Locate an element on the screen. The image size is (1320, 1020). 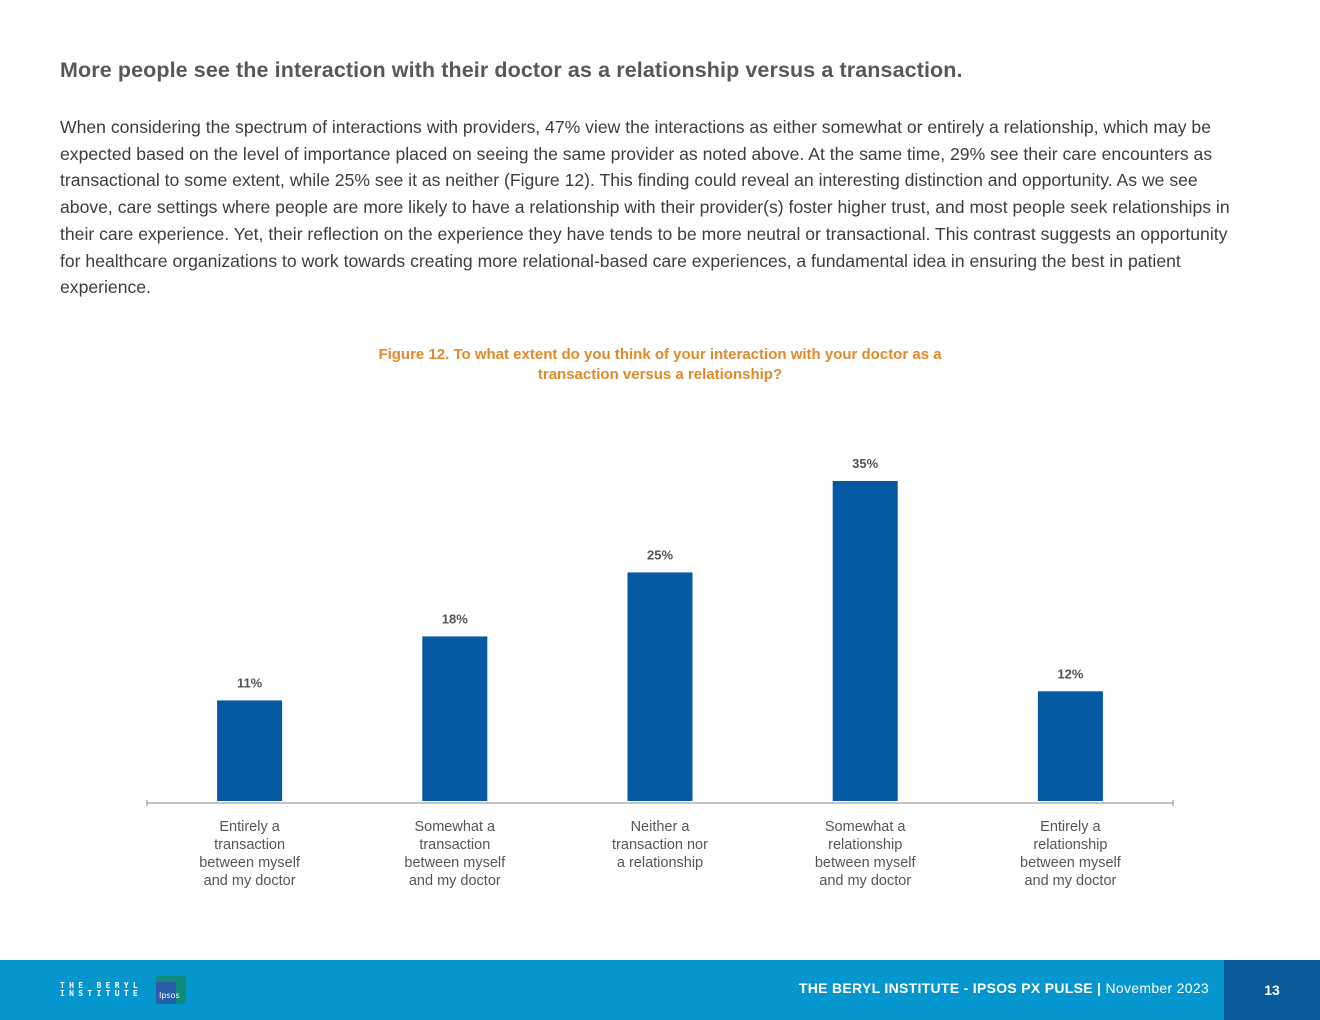
beryl-institute-logo: THE BERYL INSTITUTE is located at coordinates (105, 990).